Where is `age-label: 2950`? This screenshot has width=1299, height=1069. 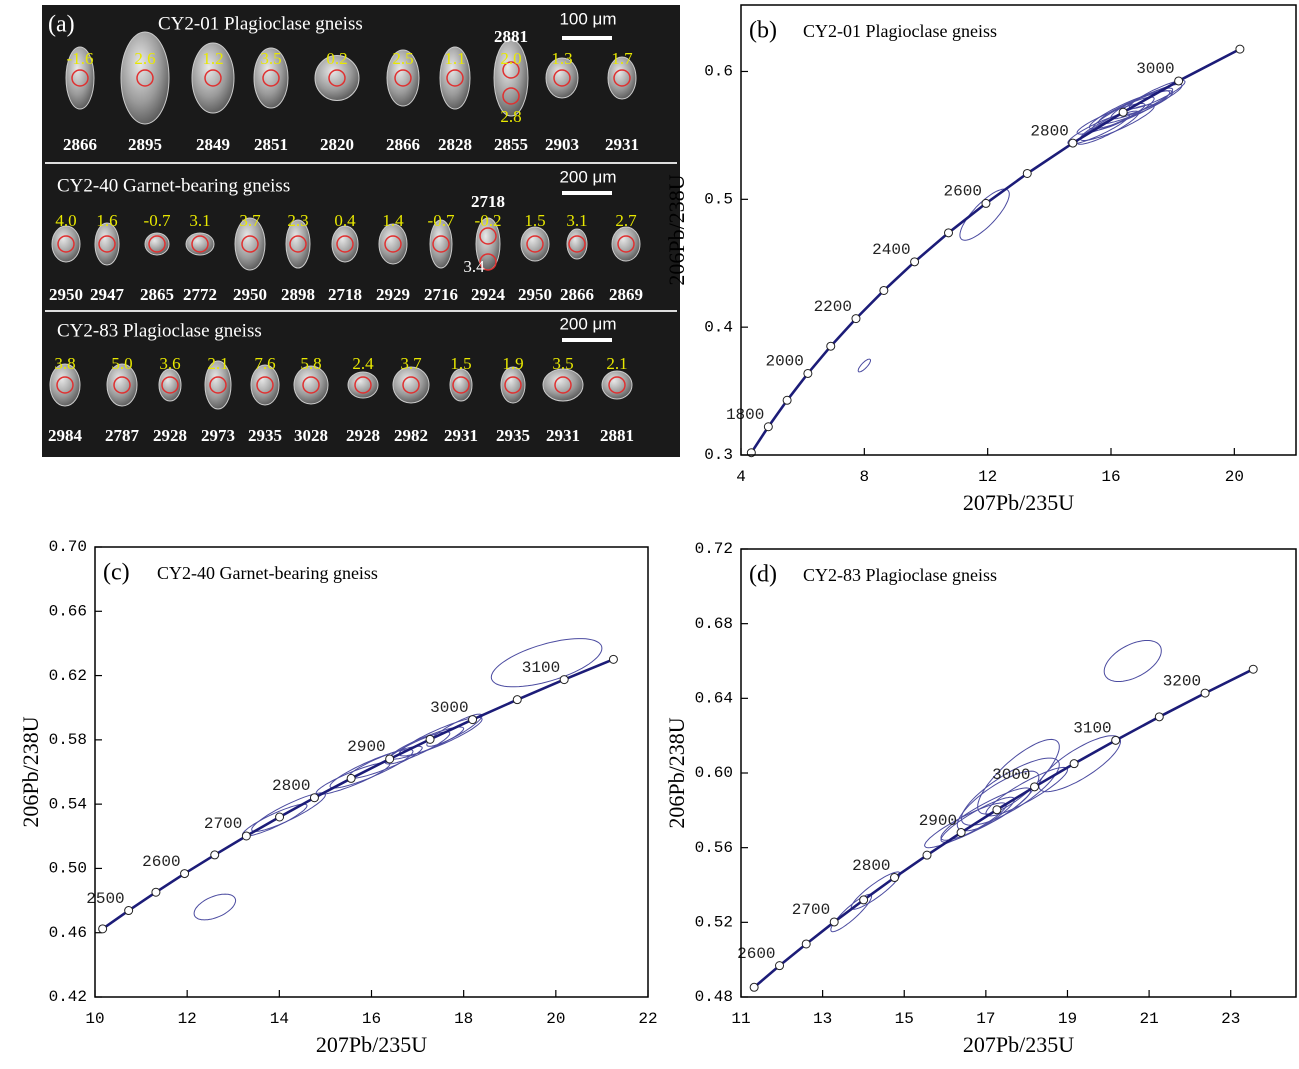 age-label: 2950 is located at coordinates (250, 294).